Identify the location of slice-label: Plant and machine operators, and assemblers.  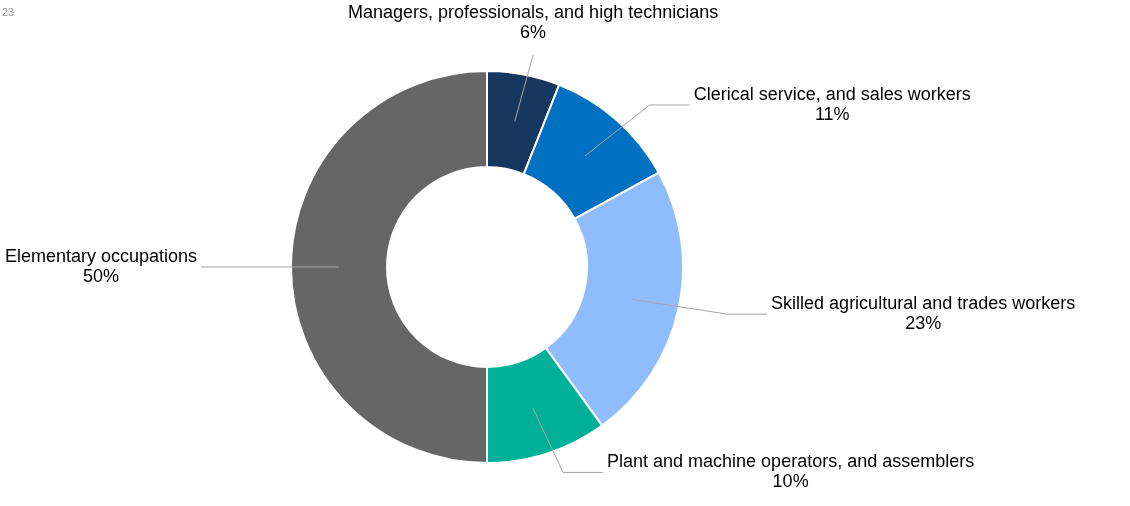
(791, 461).